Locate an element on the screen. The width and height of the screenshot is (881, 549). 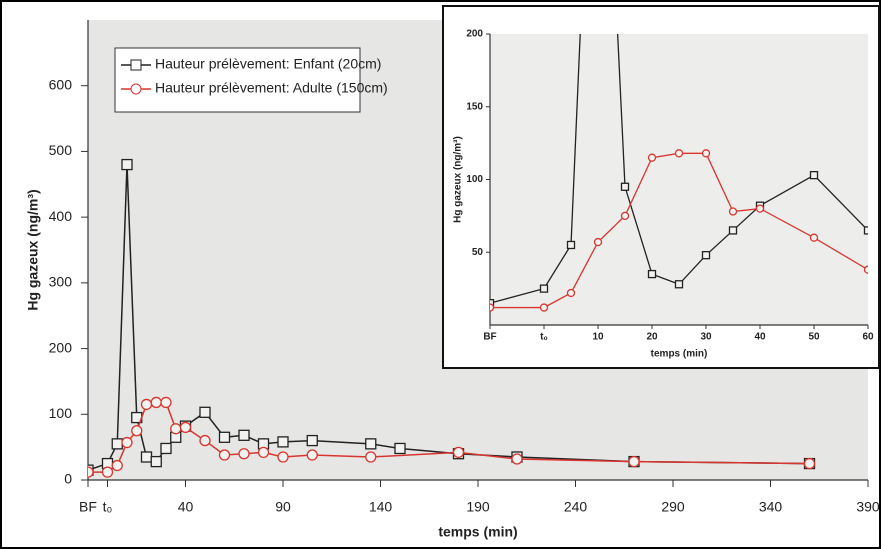
legend-box is located at coordinates (237, 80).